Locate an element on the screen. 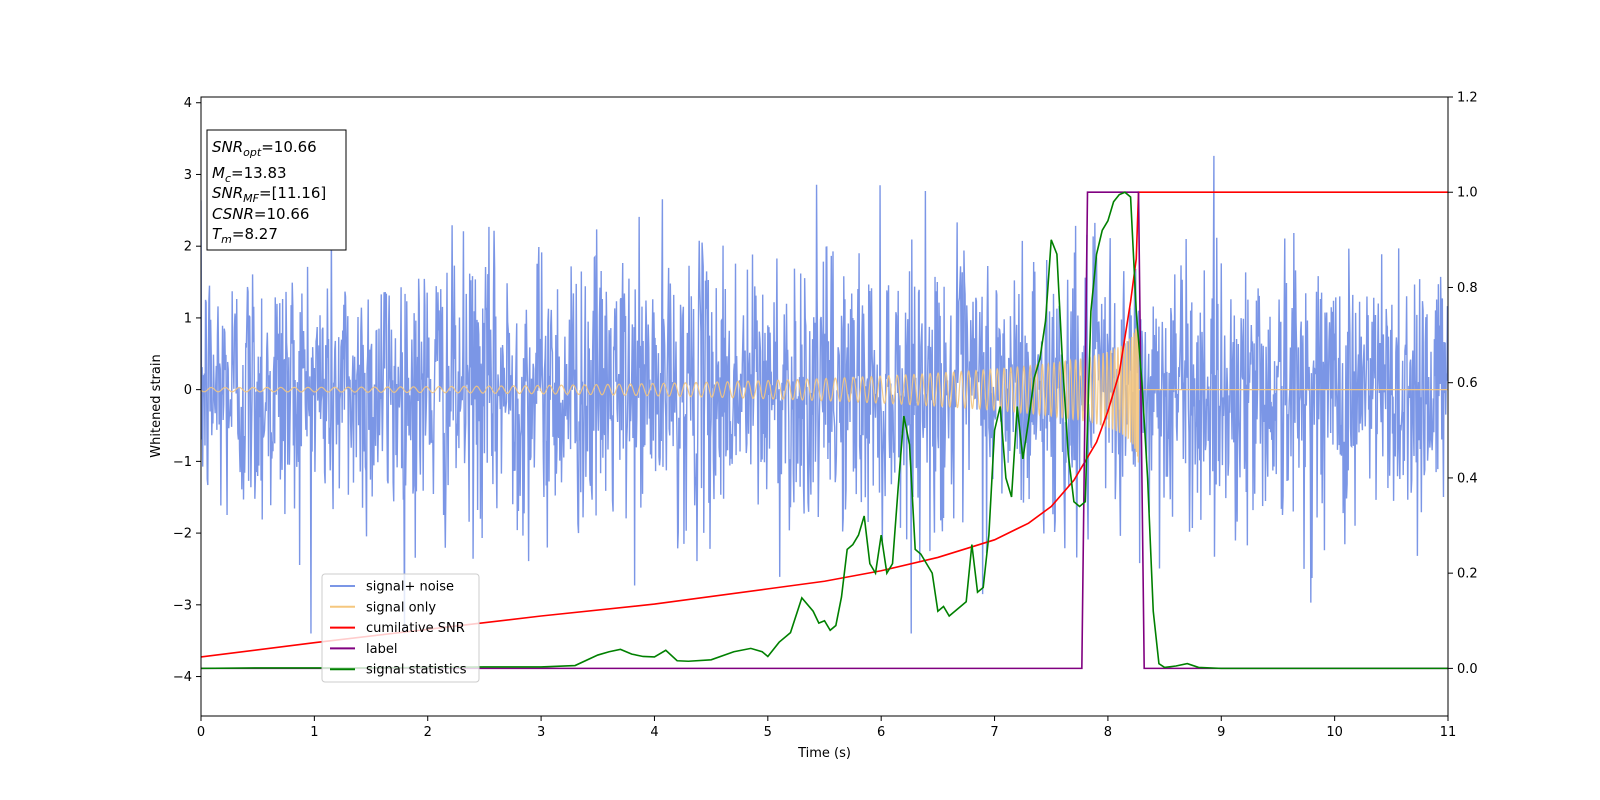  annotation-line: Mc=13.83 is located at coordinates (249, 174).